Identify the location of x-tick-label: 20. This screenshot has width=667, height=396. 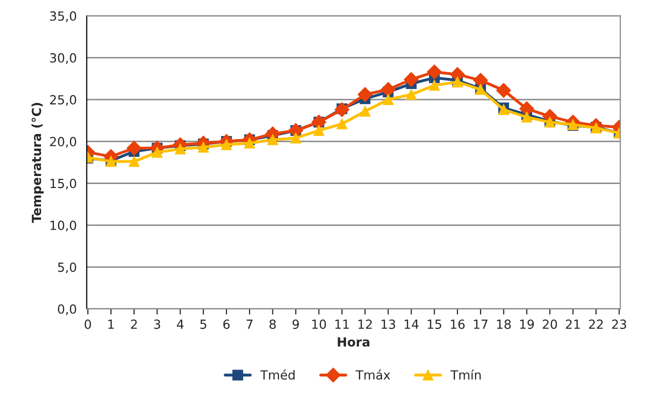
(549, 324).